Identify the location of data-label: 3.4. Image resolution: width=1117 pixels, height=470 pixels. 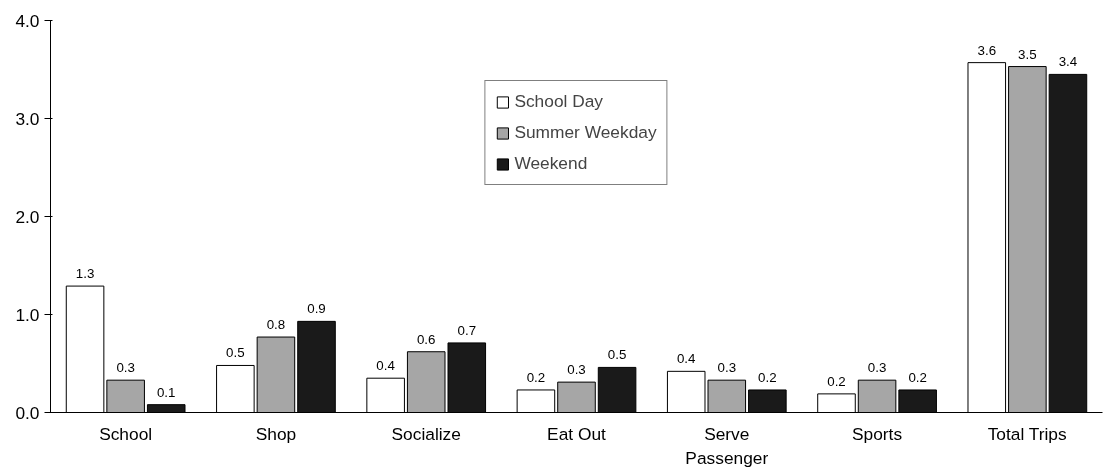
(1068, 62).